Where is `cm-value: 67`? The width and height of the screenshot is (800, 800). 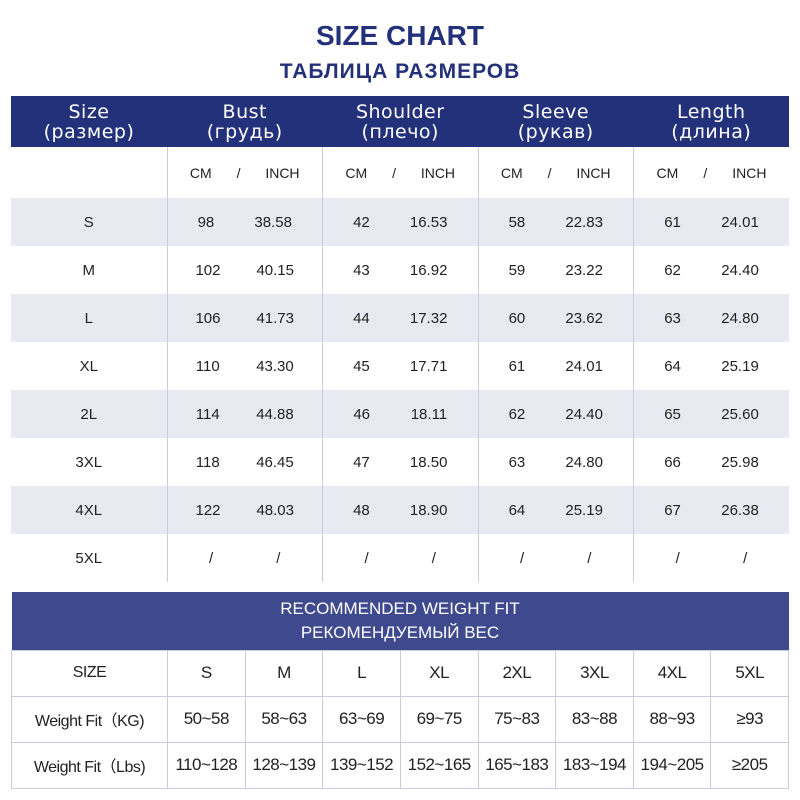 cm-value: 67 is located at coordinates (672, 510).